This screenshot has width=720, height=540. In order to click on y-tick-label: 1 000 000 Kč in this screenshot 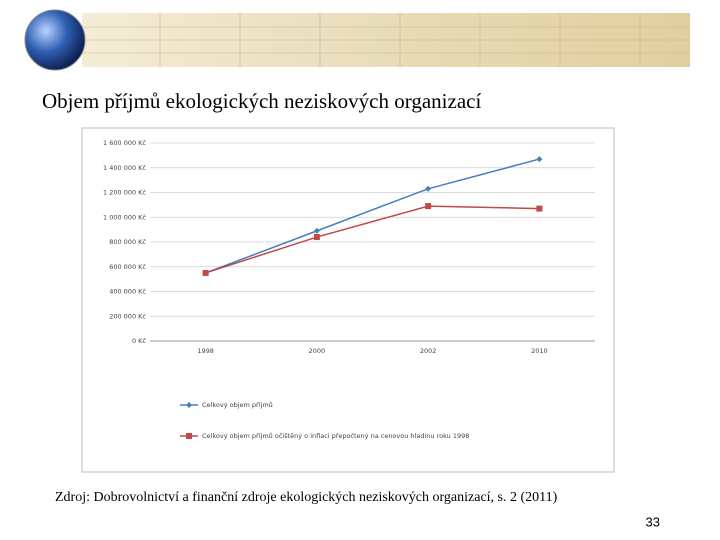, I will do `click(124, 217)`.